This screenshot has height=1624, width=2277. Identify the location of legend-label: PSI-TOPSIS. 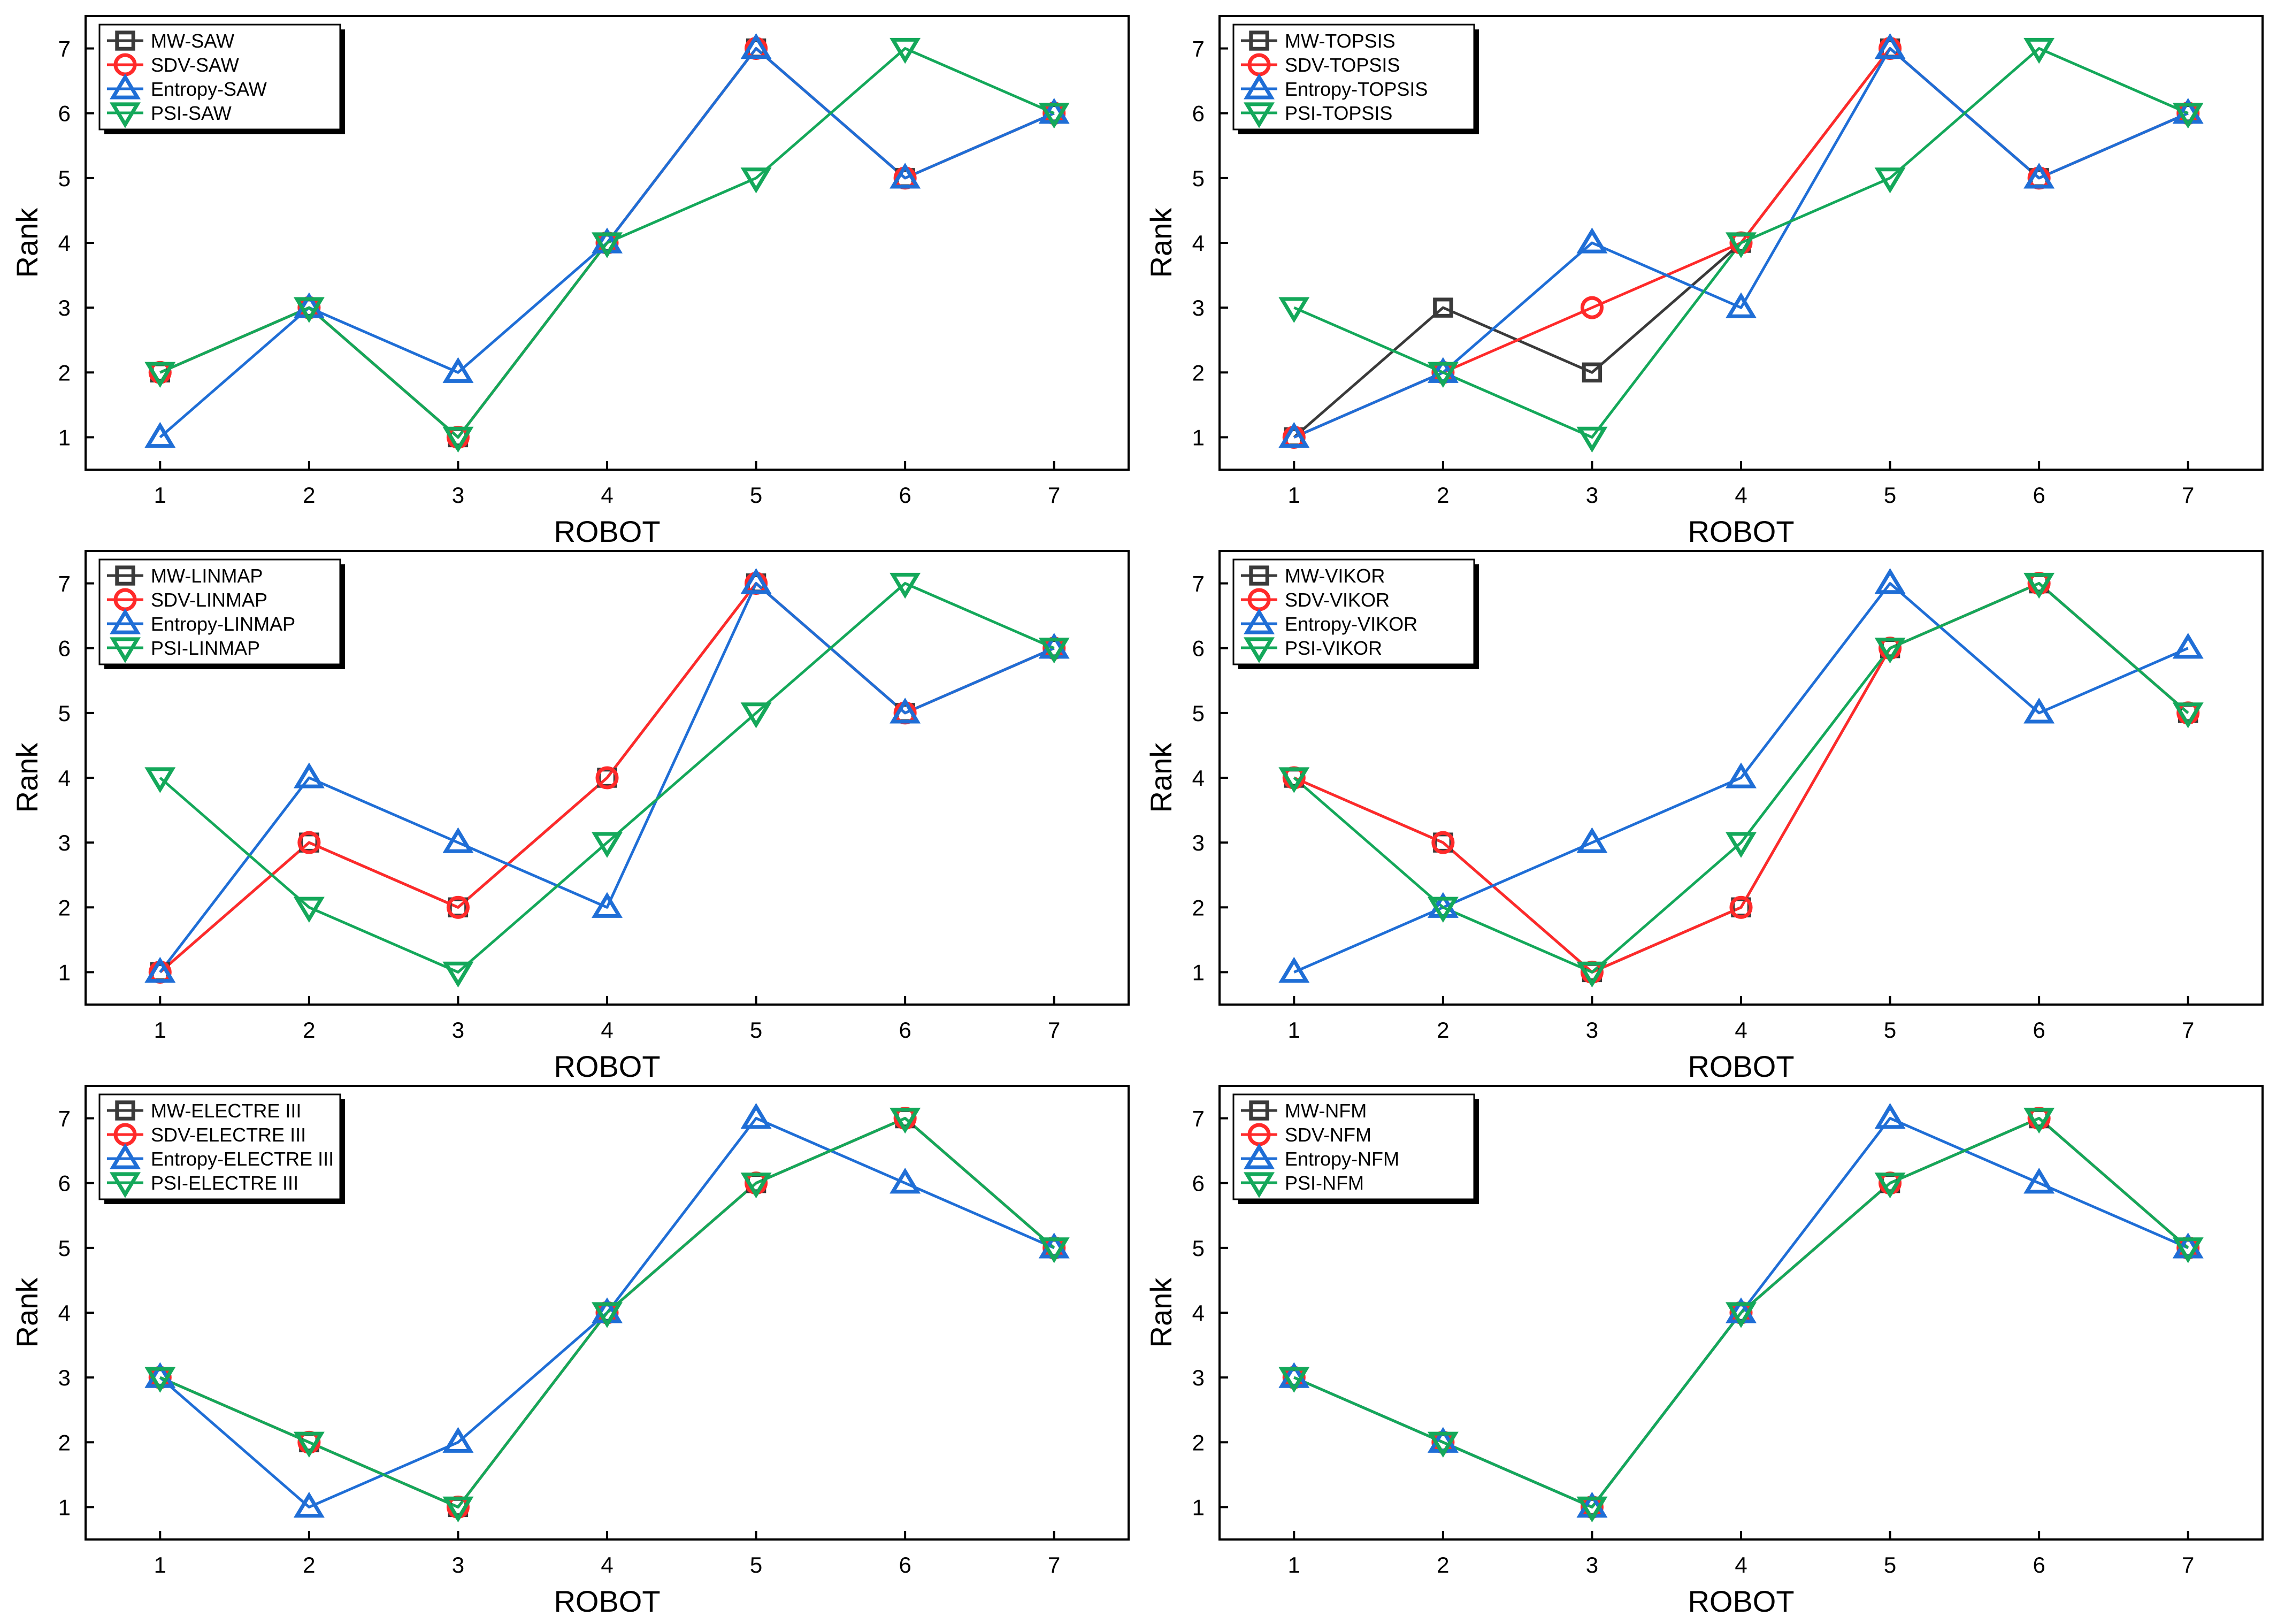
(1338, 113).